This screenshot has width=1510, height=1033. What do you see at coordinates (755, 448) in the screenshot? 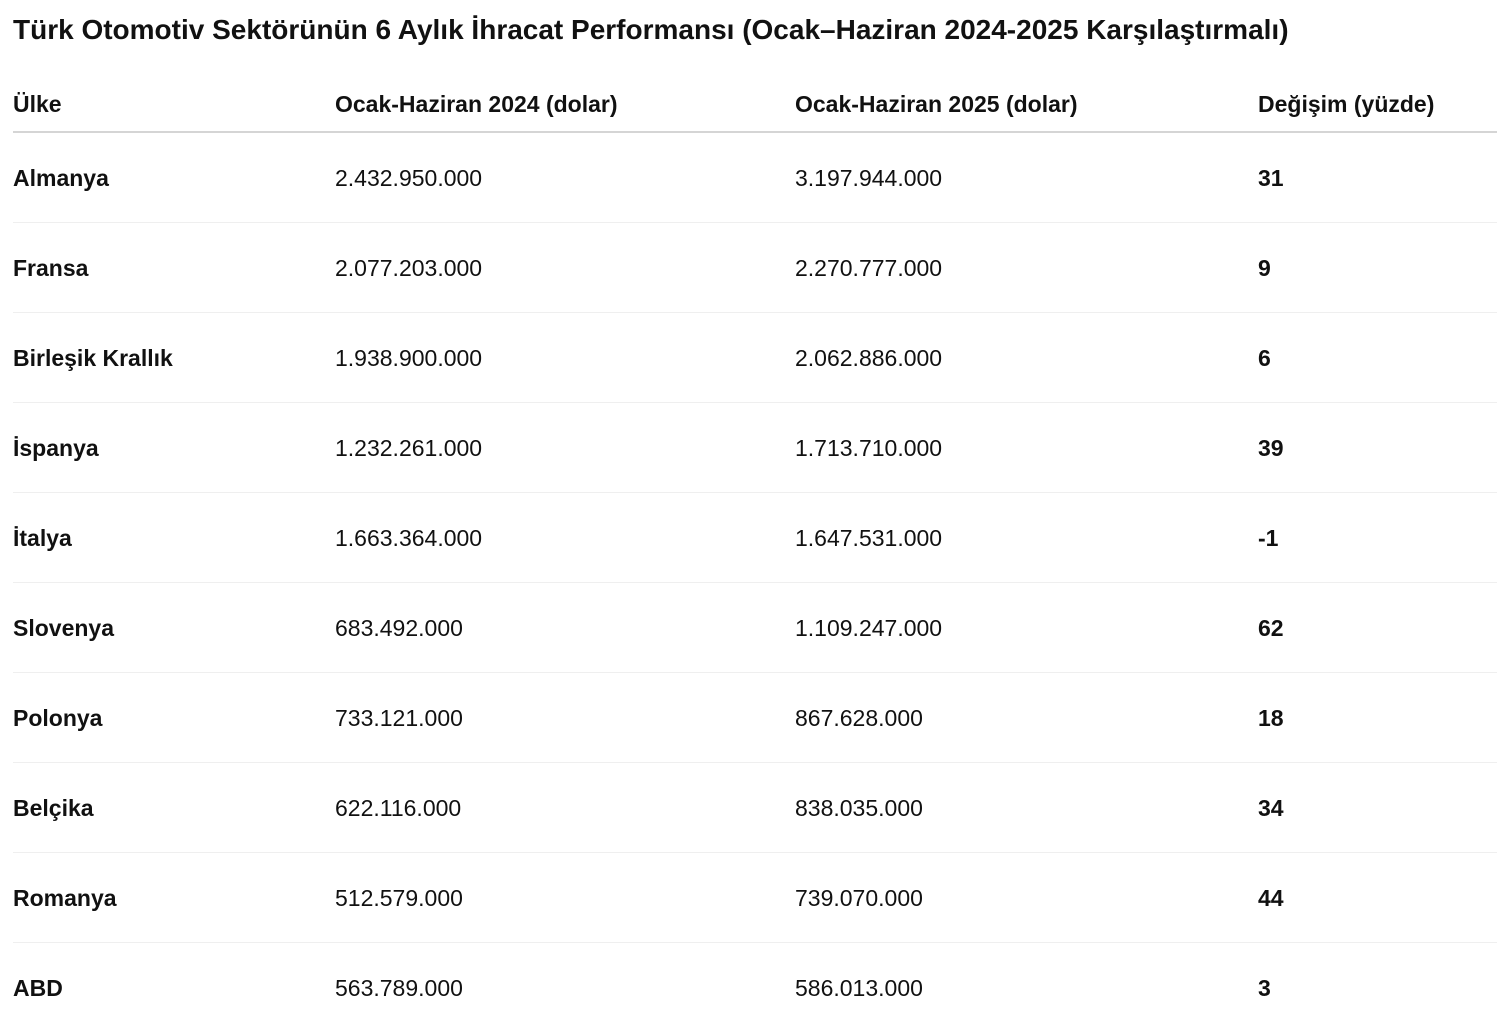
I see `table-row: İspanya 1.232.261.000 1.713.710.000 39` at bounding box center [755, 448].